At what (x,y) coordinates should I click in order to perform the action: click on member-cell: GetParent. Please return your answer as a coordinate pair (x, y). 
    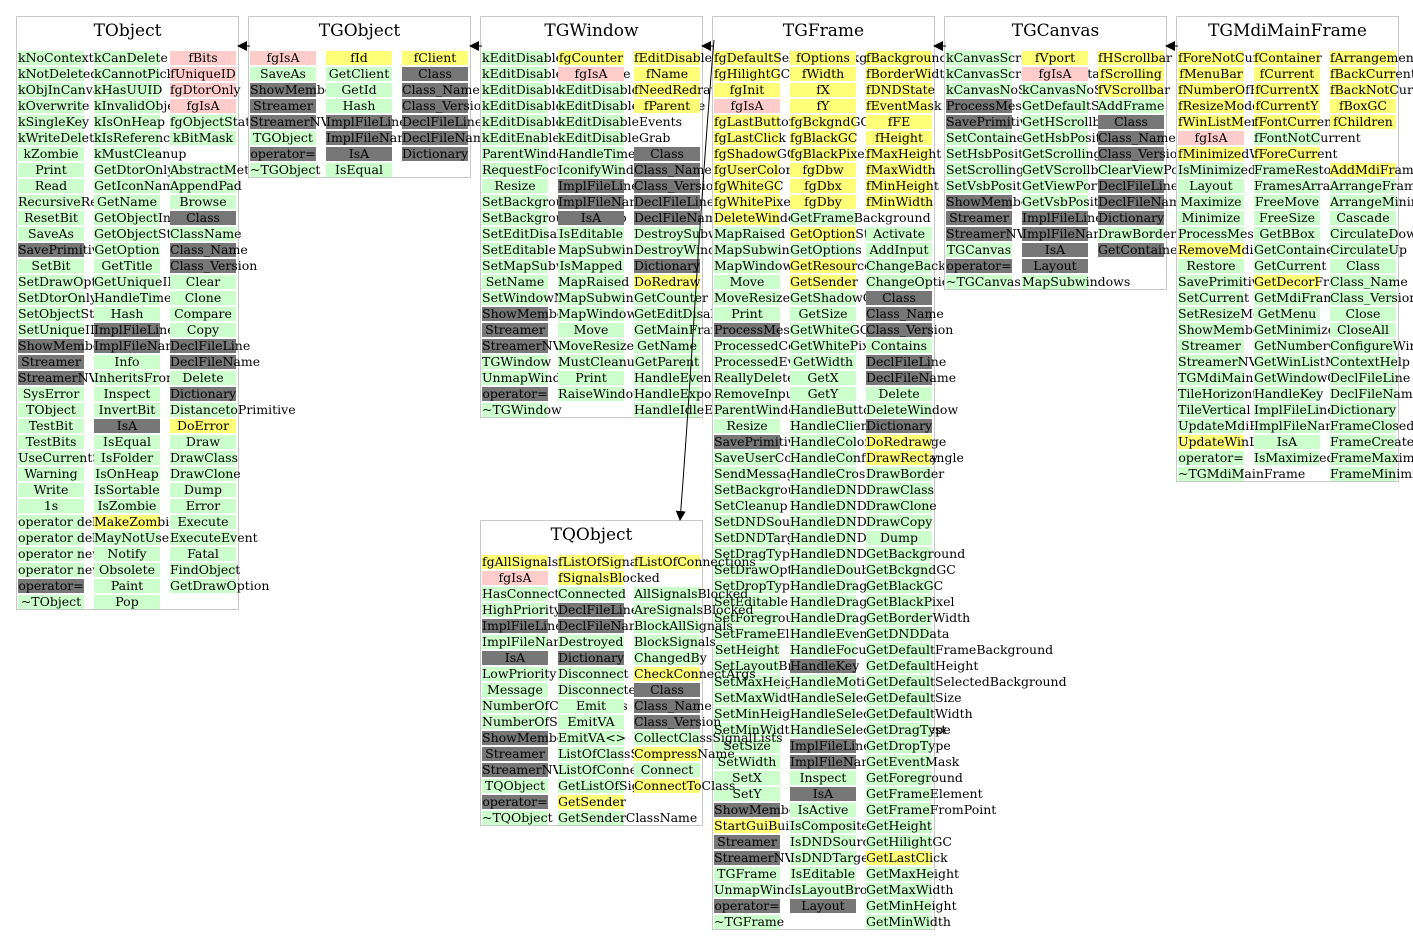
    Looking at the image, I should click on (667, 361).